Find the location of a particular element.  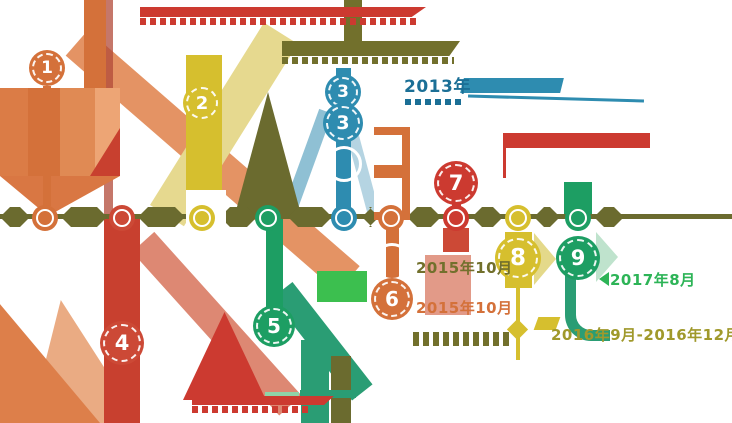

salmon-block is located at coordinates (448, 285).